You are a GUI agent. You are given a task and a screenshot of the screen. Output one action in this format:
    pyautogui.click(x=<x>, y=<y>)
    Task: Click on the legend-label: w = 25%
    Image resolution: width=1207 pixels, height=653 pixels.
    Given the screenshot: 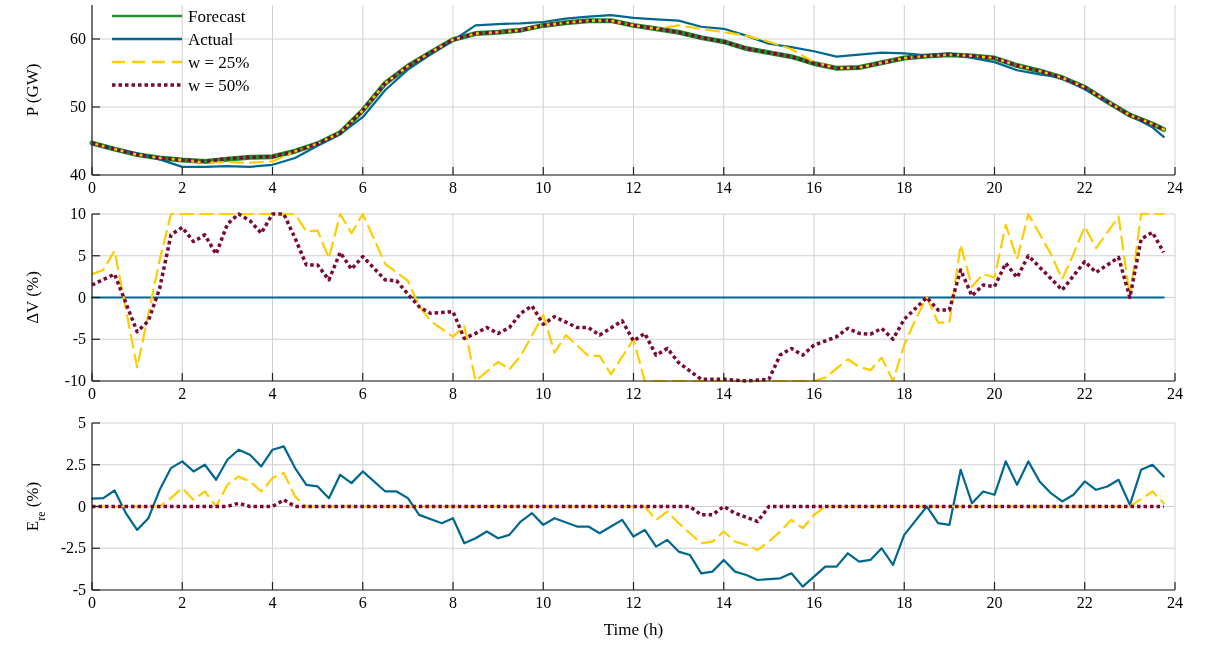 What is the action you would take?
    pyautogui.click(x=219, y=62)
    